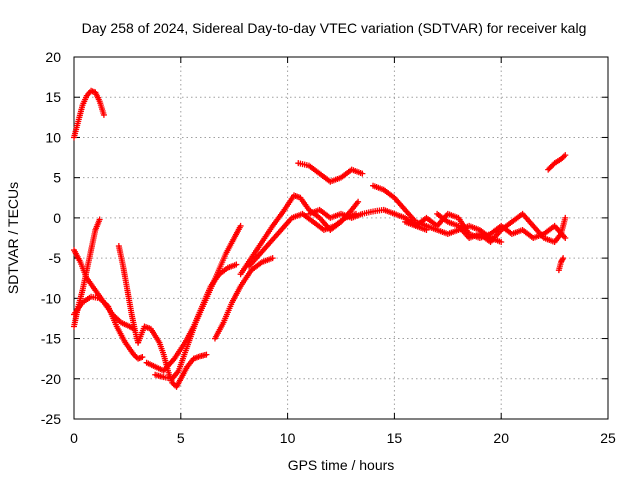 This screenshot has height=480, width=640. Describe the element at coordinates (51, 298) in the screenshot. I see `y-tick-label: -10` at that location.